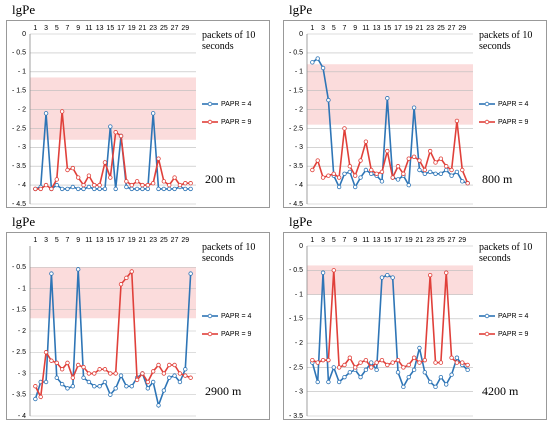 This screenshot has width=550, height=424. I want to click on y-tick-label: 0, so click(301, 34).